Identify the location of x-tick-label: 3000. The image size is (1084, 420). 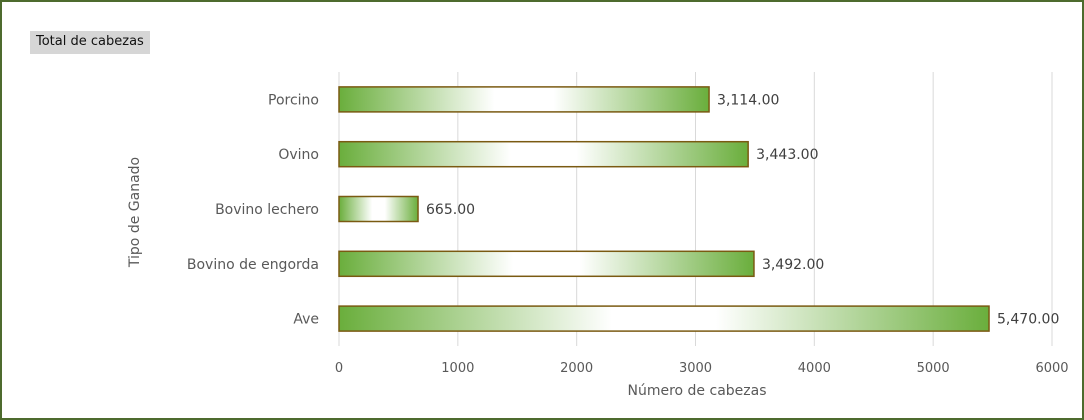
(695, 368).